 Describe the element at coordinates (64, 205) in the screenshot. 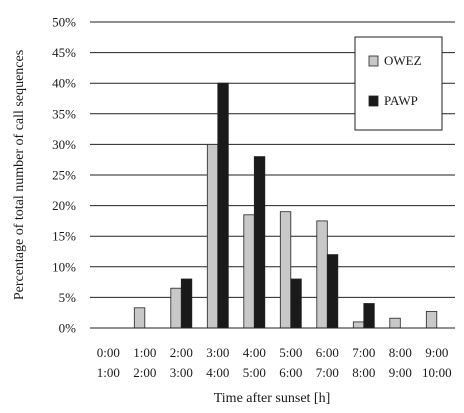

I see `y-tick-label: 20%` at that location.